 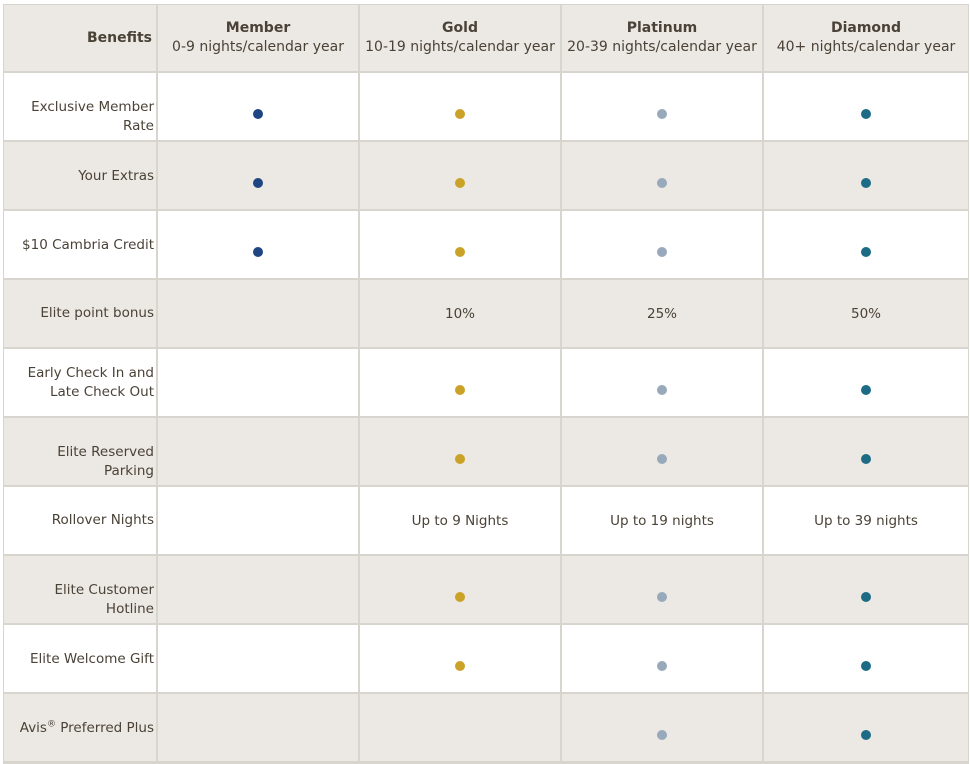 I want to click on tier-name: Diamond, so click(x=866, y=28).